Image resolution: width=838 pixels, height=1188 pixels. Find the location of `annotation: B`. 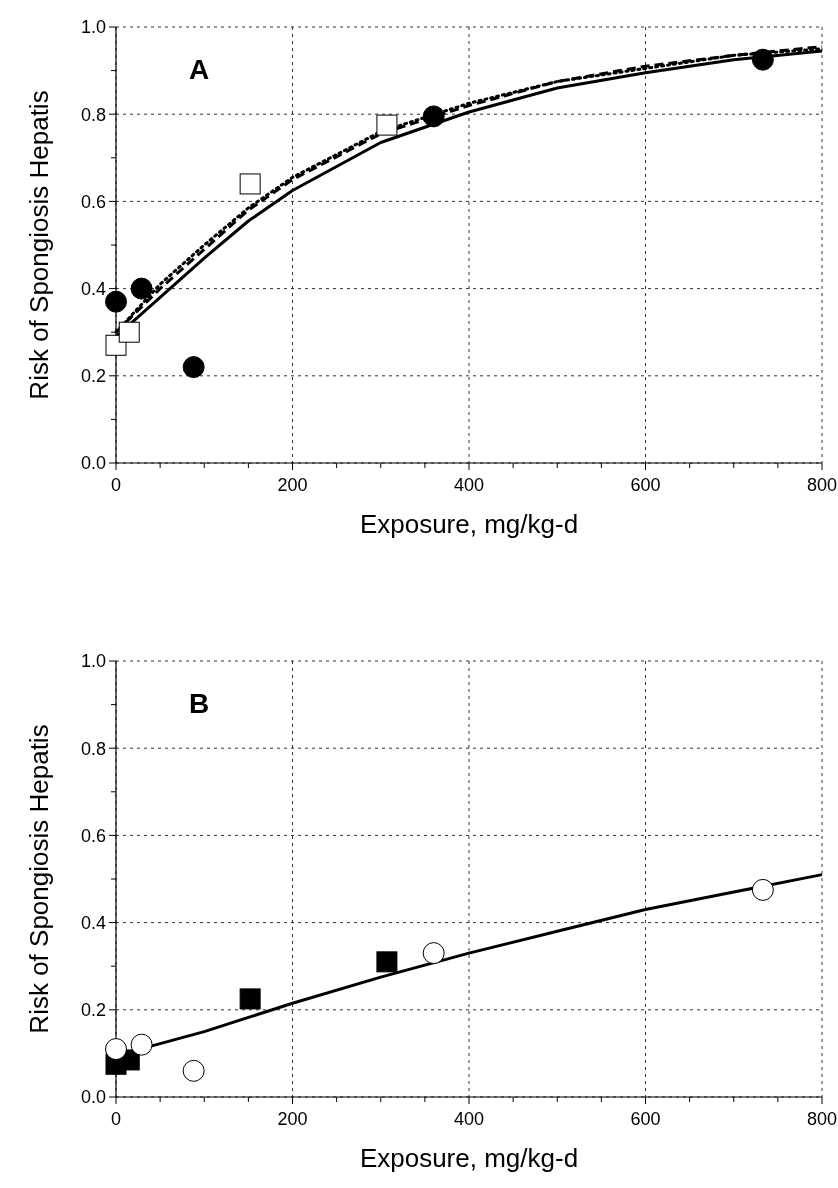

annotation: B is located at coordinates (199, 703).